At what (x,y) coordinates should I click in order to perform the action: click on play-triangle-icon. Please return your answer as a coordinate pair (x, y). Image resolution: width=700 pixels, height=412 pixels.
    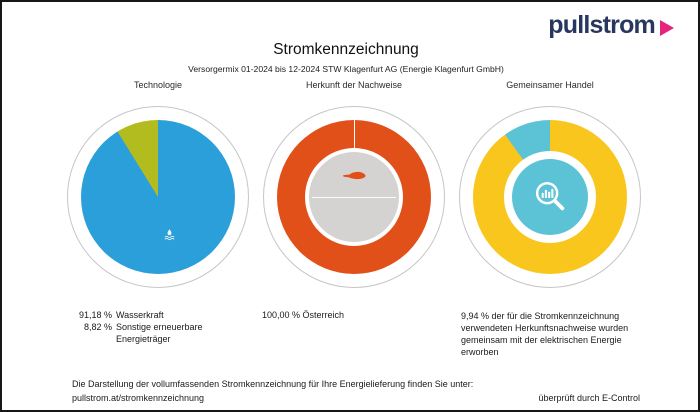
    Looking at the image, I should click on (667, 28).